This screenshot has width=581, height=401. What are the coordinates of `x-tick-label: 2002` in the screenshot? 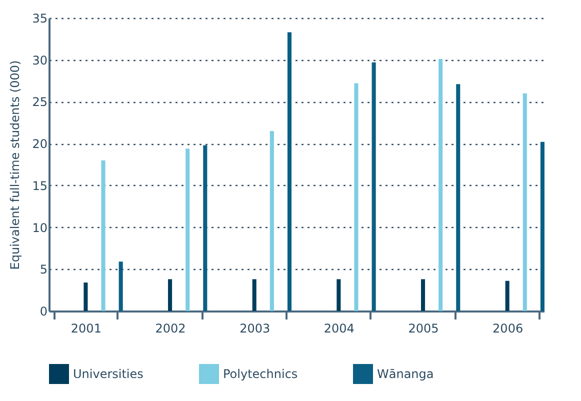 It's located at (170, 329).